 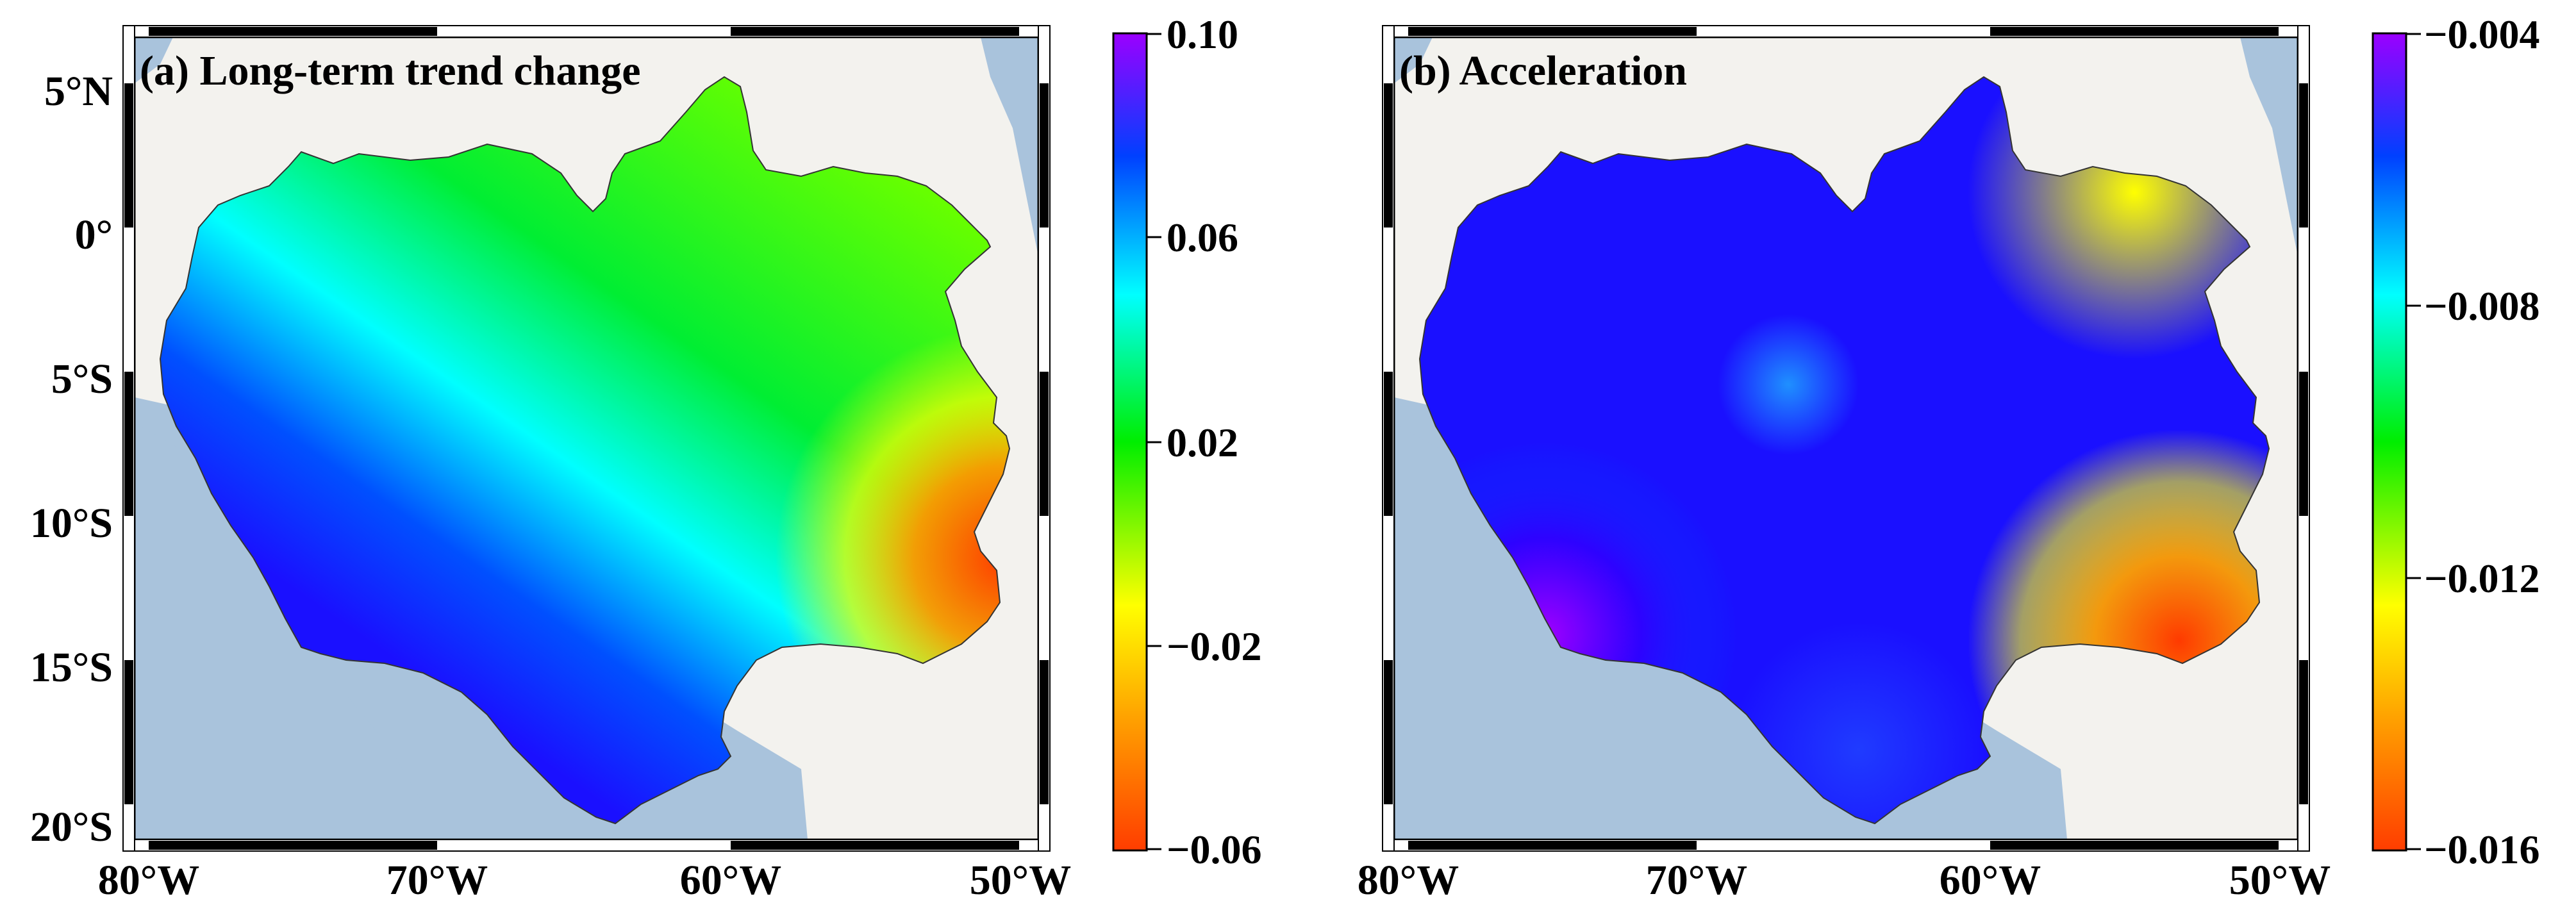 I want to click on colorbar-tick-label: −0.008, so click(x=2482, y=306).